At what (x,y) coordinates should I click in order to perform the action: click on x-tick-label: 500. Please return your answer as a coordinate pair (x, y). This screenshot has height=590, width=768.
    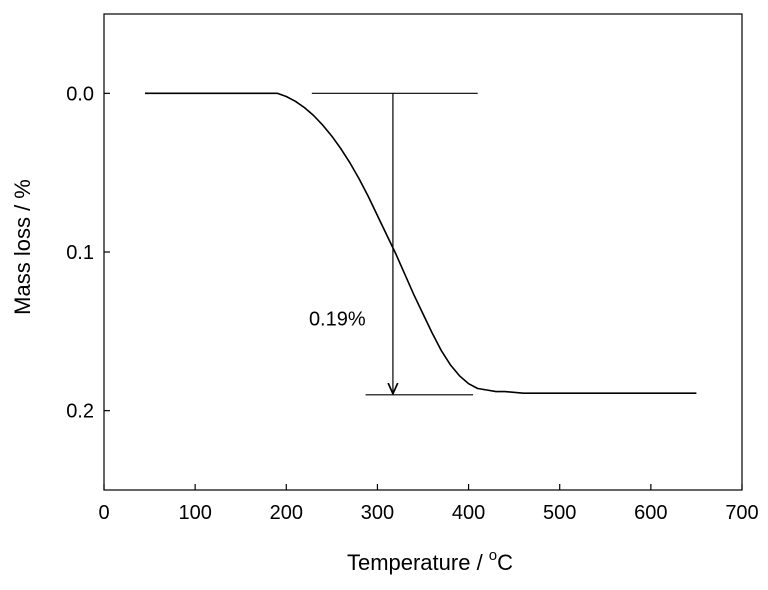
    Looking at the image, I should click on (559, 513).